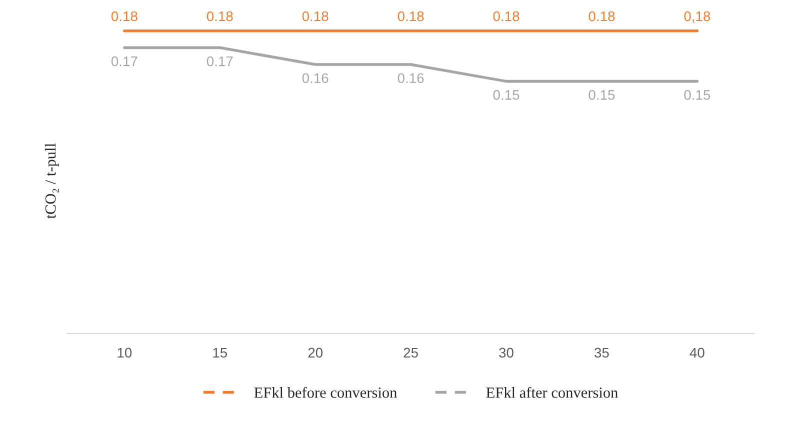 This screenshot has height=436, width=790. I want to click on y-axis-title: tCO₂ / t-pull, so click(51, 181).